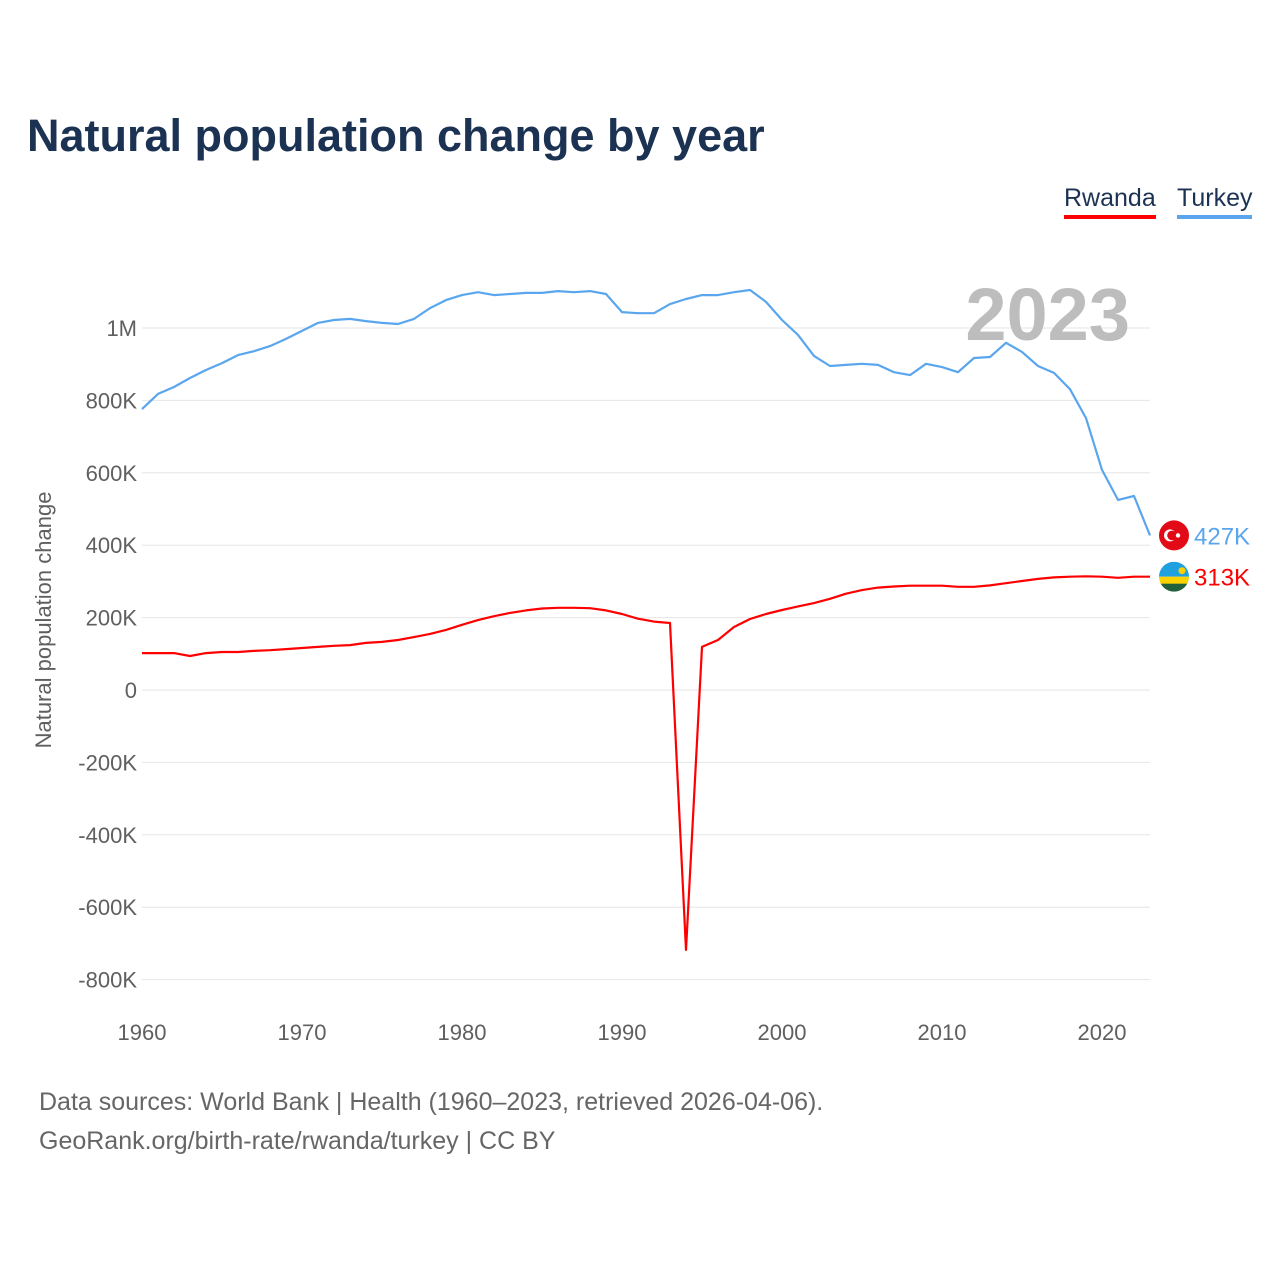 The width and height of the screenshot is (1280, 1280). I want to click on y-tick-label: 0, so click(131, 690).